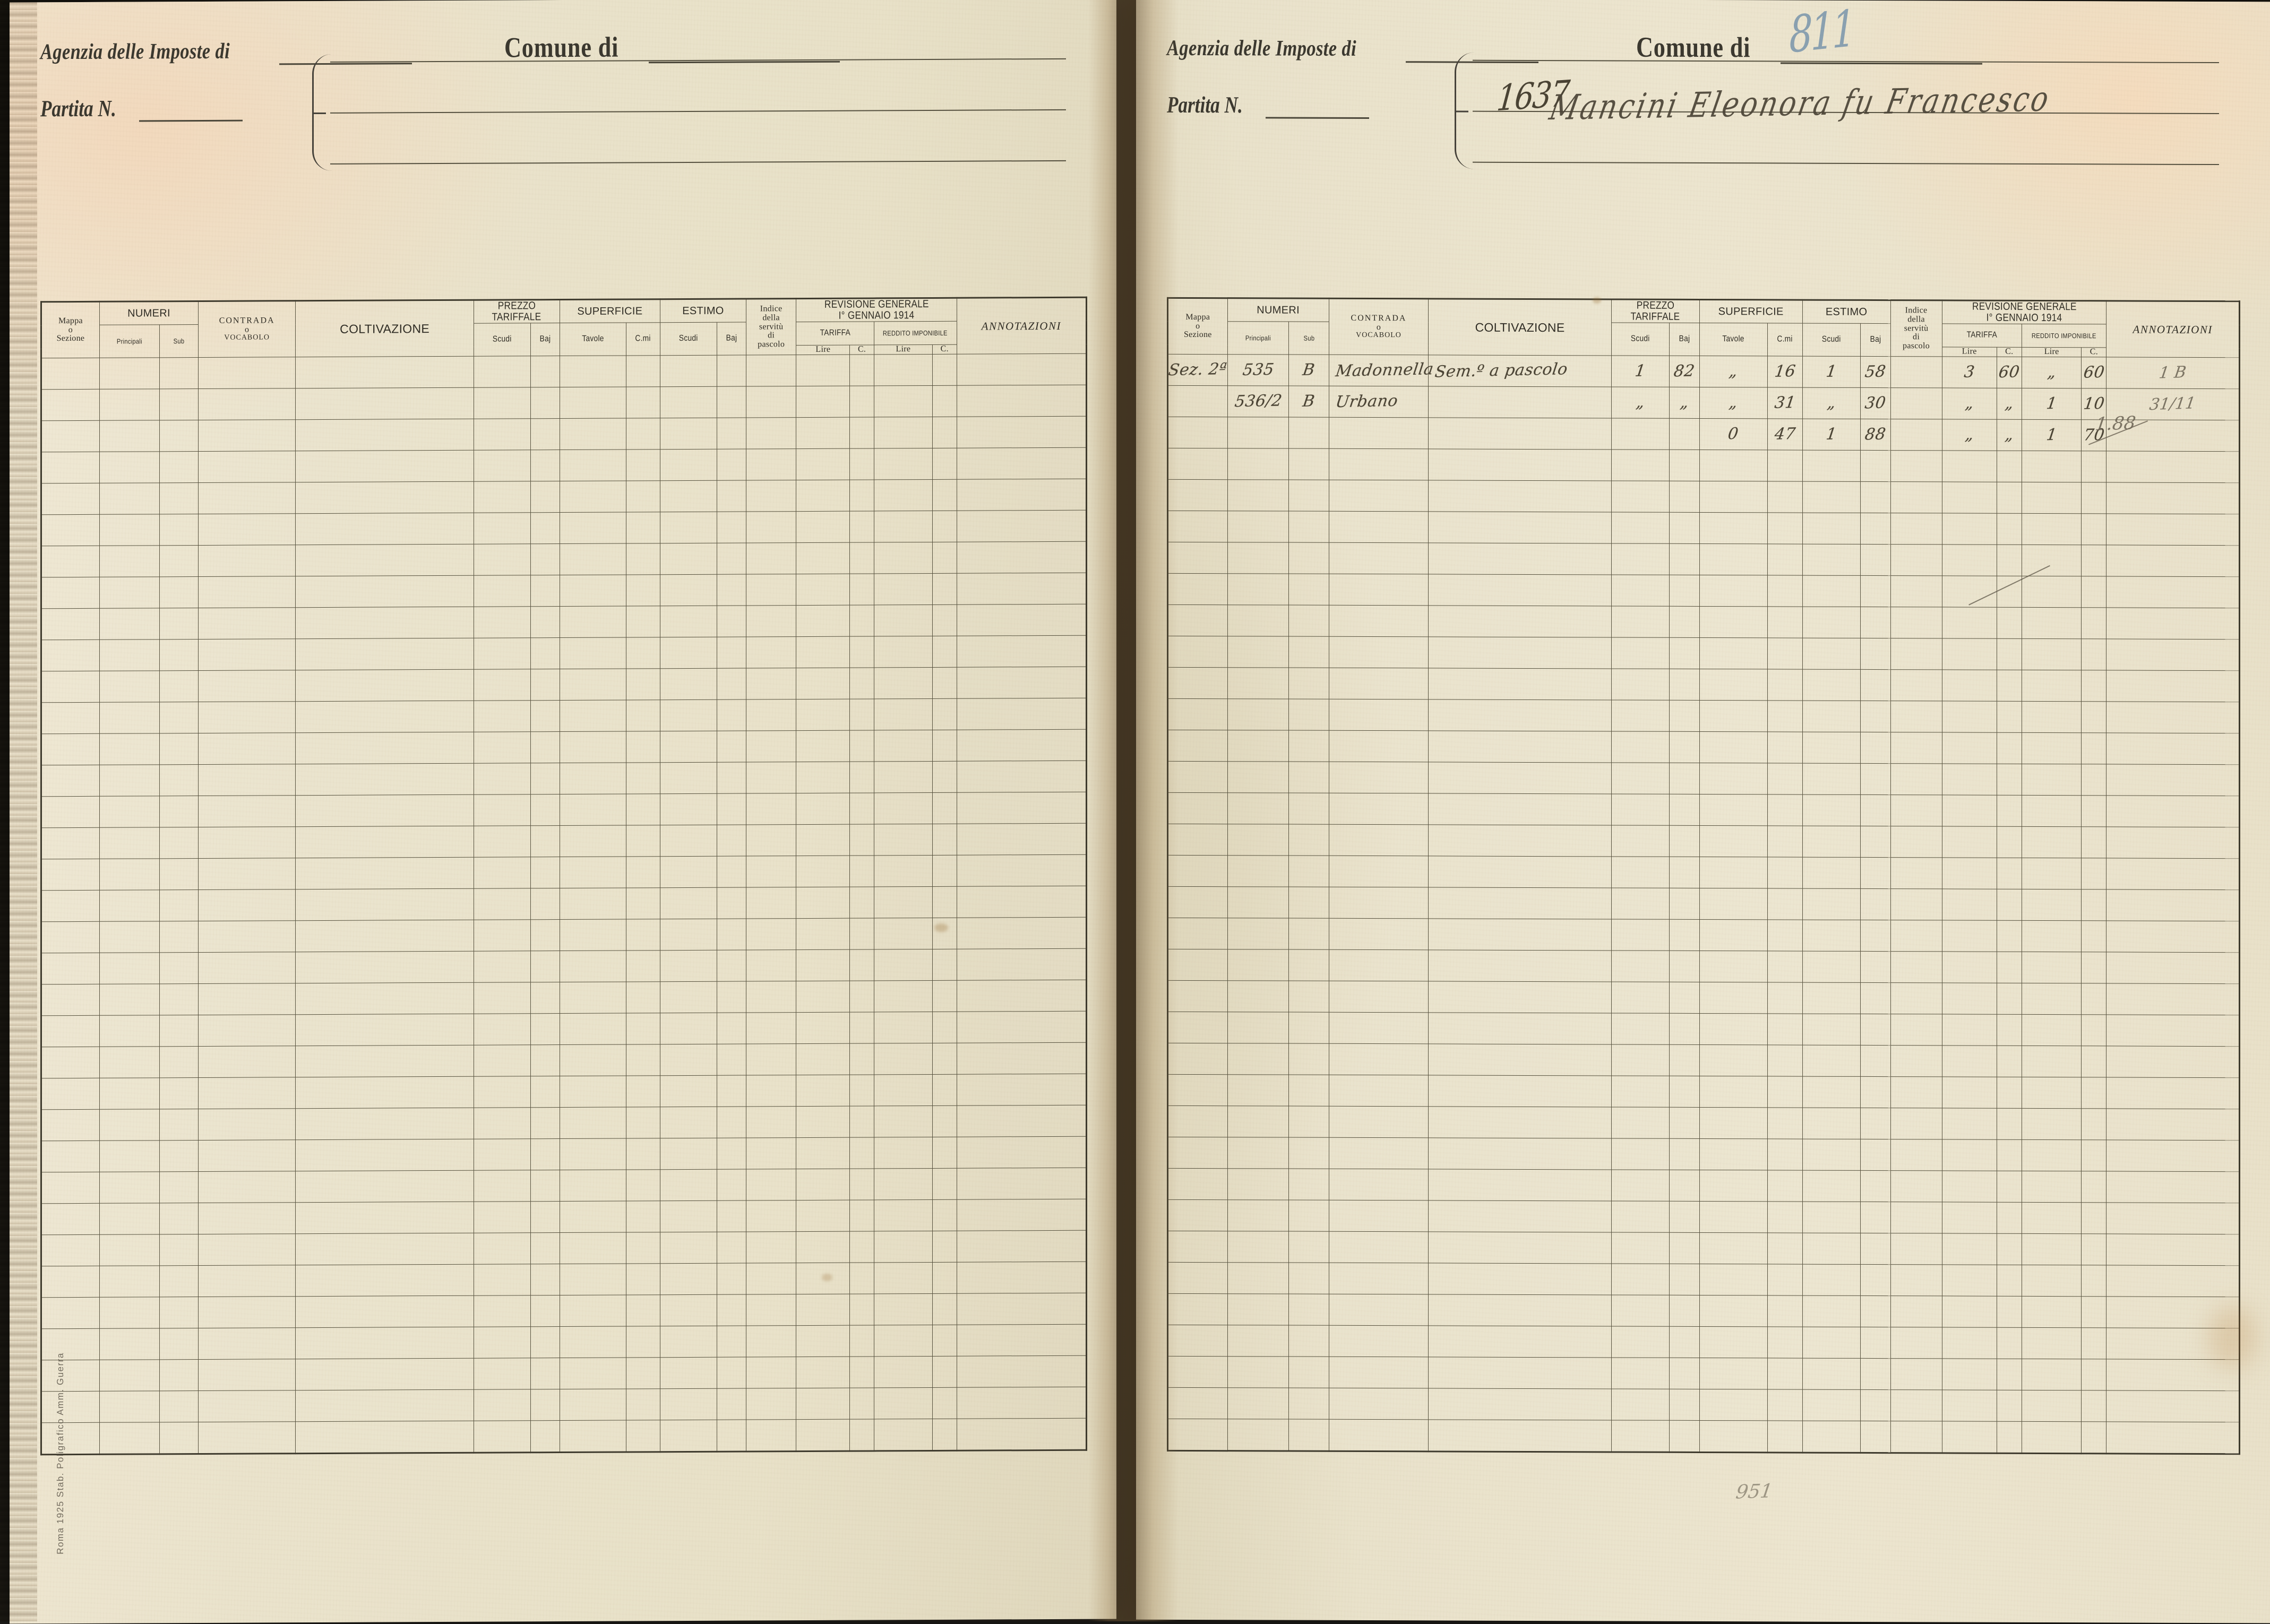 The width and height of the screenshot is (2270, 1624). What do you see at coordinates (1197, 432) in the screenshot?
I see `cell-mappa_sezione` at bounding box center [1197, 432].